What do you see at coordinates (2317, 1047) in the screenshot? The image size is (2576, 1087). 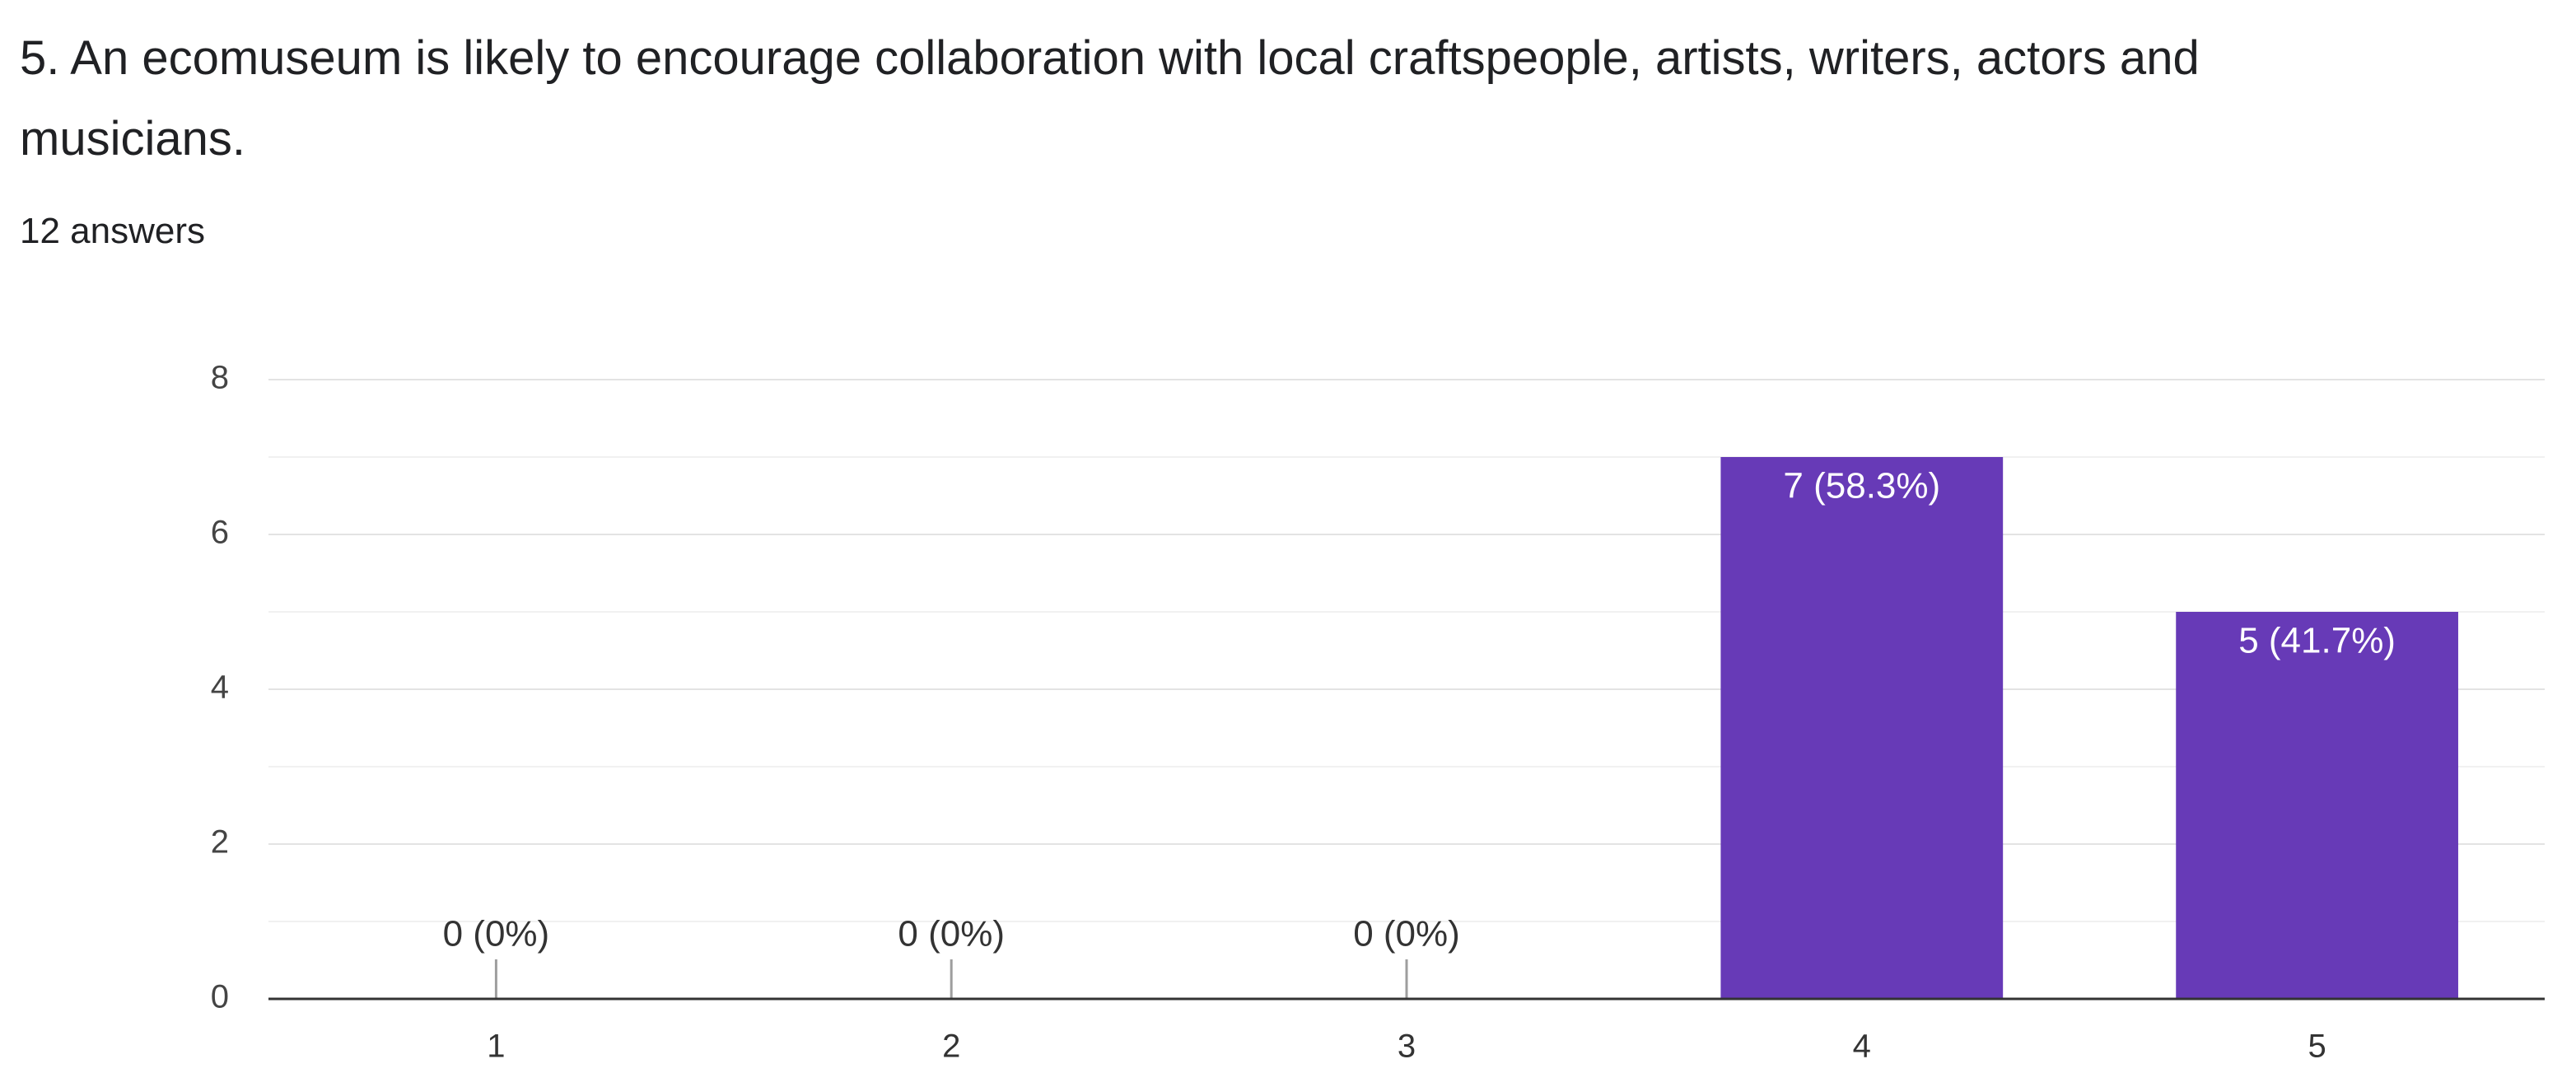 I see `x-tick-label: 5` at bounding box center [2317, 1047].